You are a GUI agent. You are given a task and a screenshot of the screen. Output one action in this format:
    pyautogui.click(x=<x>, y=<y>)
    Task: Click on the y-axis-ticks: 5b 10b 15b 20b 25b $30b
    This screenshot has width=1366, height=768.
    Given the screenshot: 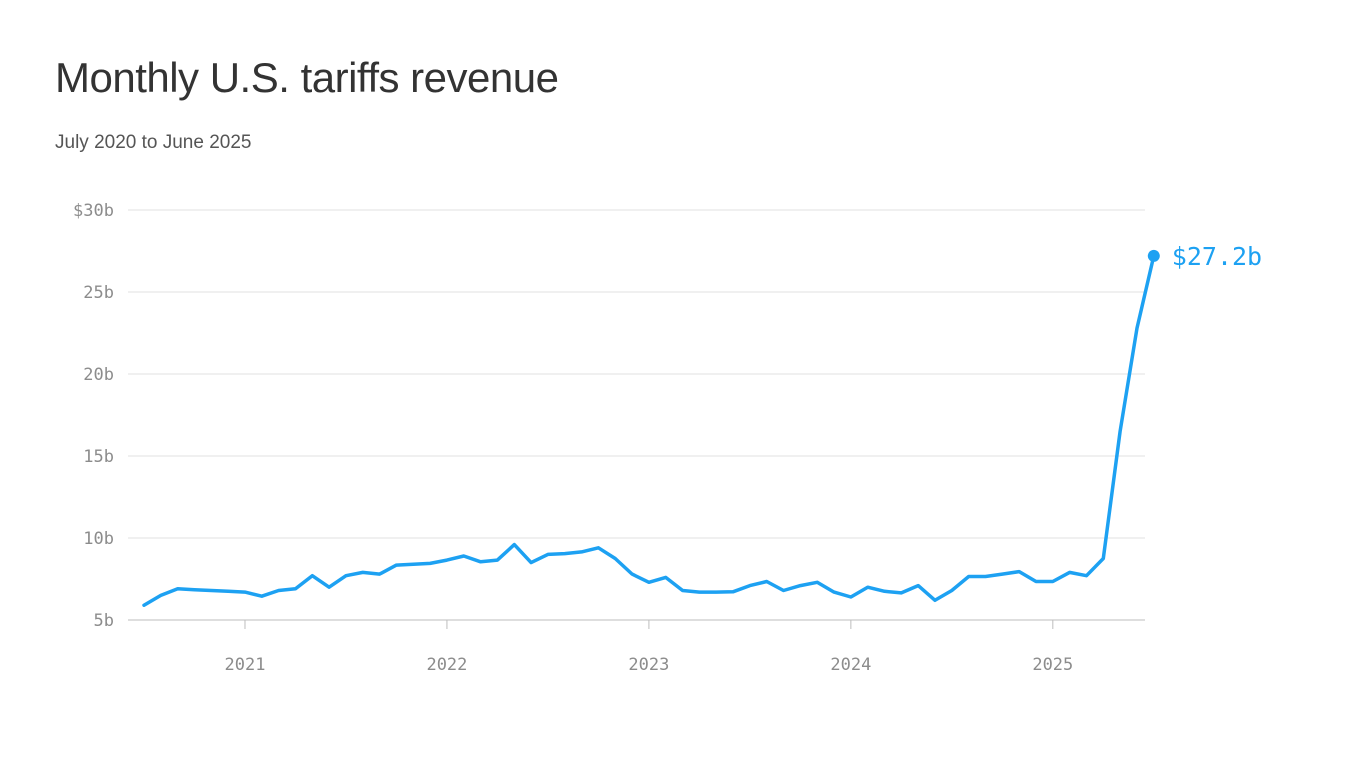 What is the action you would take?
    pyautogui.click(x=93, y=416)
    